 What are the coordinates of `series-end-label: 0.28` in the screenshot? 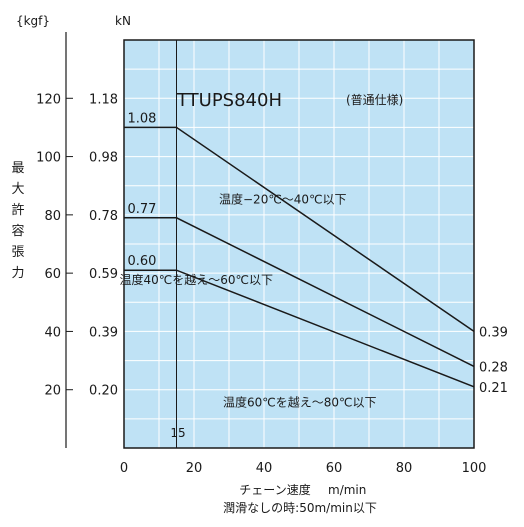 It's located at (493, 367).